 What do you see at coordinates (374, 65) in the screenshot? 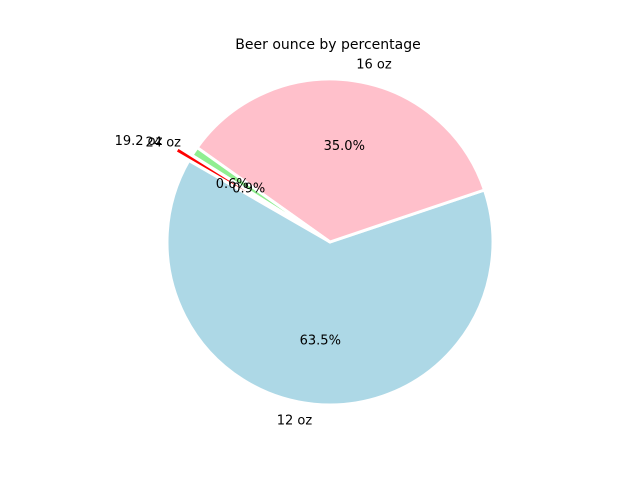
I see `slice-label-16-oz: 16 oz` at bounding box center [374, 65].